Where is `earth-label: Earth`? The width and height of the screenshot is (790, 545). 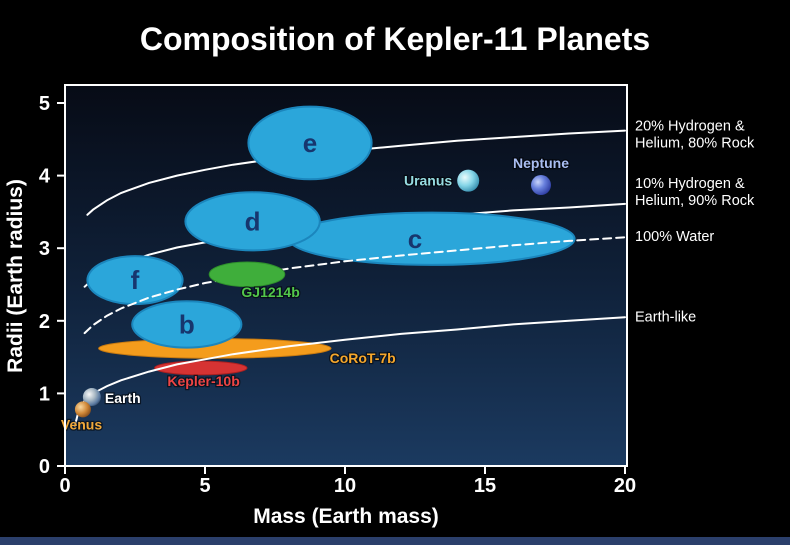
earth-label: Earth is located at coordinates (123, 398).